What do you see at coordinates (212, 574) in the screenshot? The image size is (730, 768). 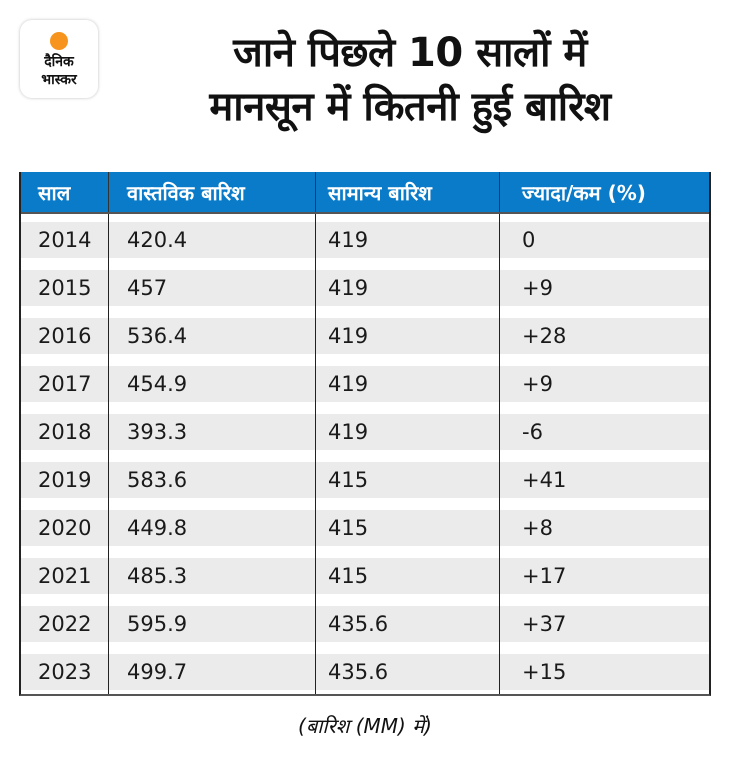 I see `cell-actual-rainfall: 485.3` at bounding box center [212, 574].